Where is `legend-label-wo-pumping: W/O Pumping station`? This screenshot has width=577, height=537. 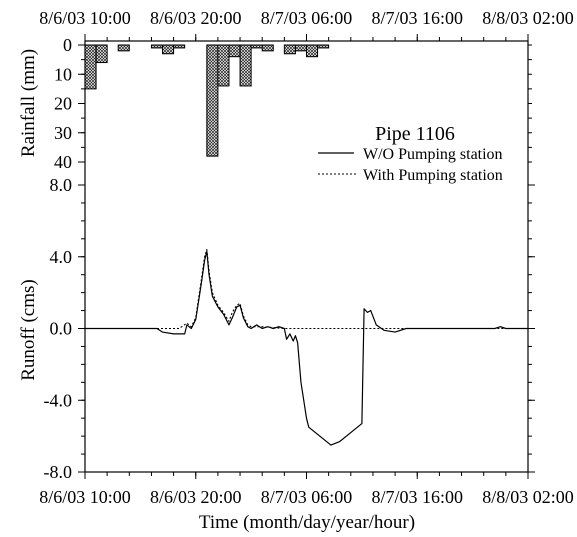 legend-label-wo-pumping: W/O Pumping station is located at coordinates (433, 154).